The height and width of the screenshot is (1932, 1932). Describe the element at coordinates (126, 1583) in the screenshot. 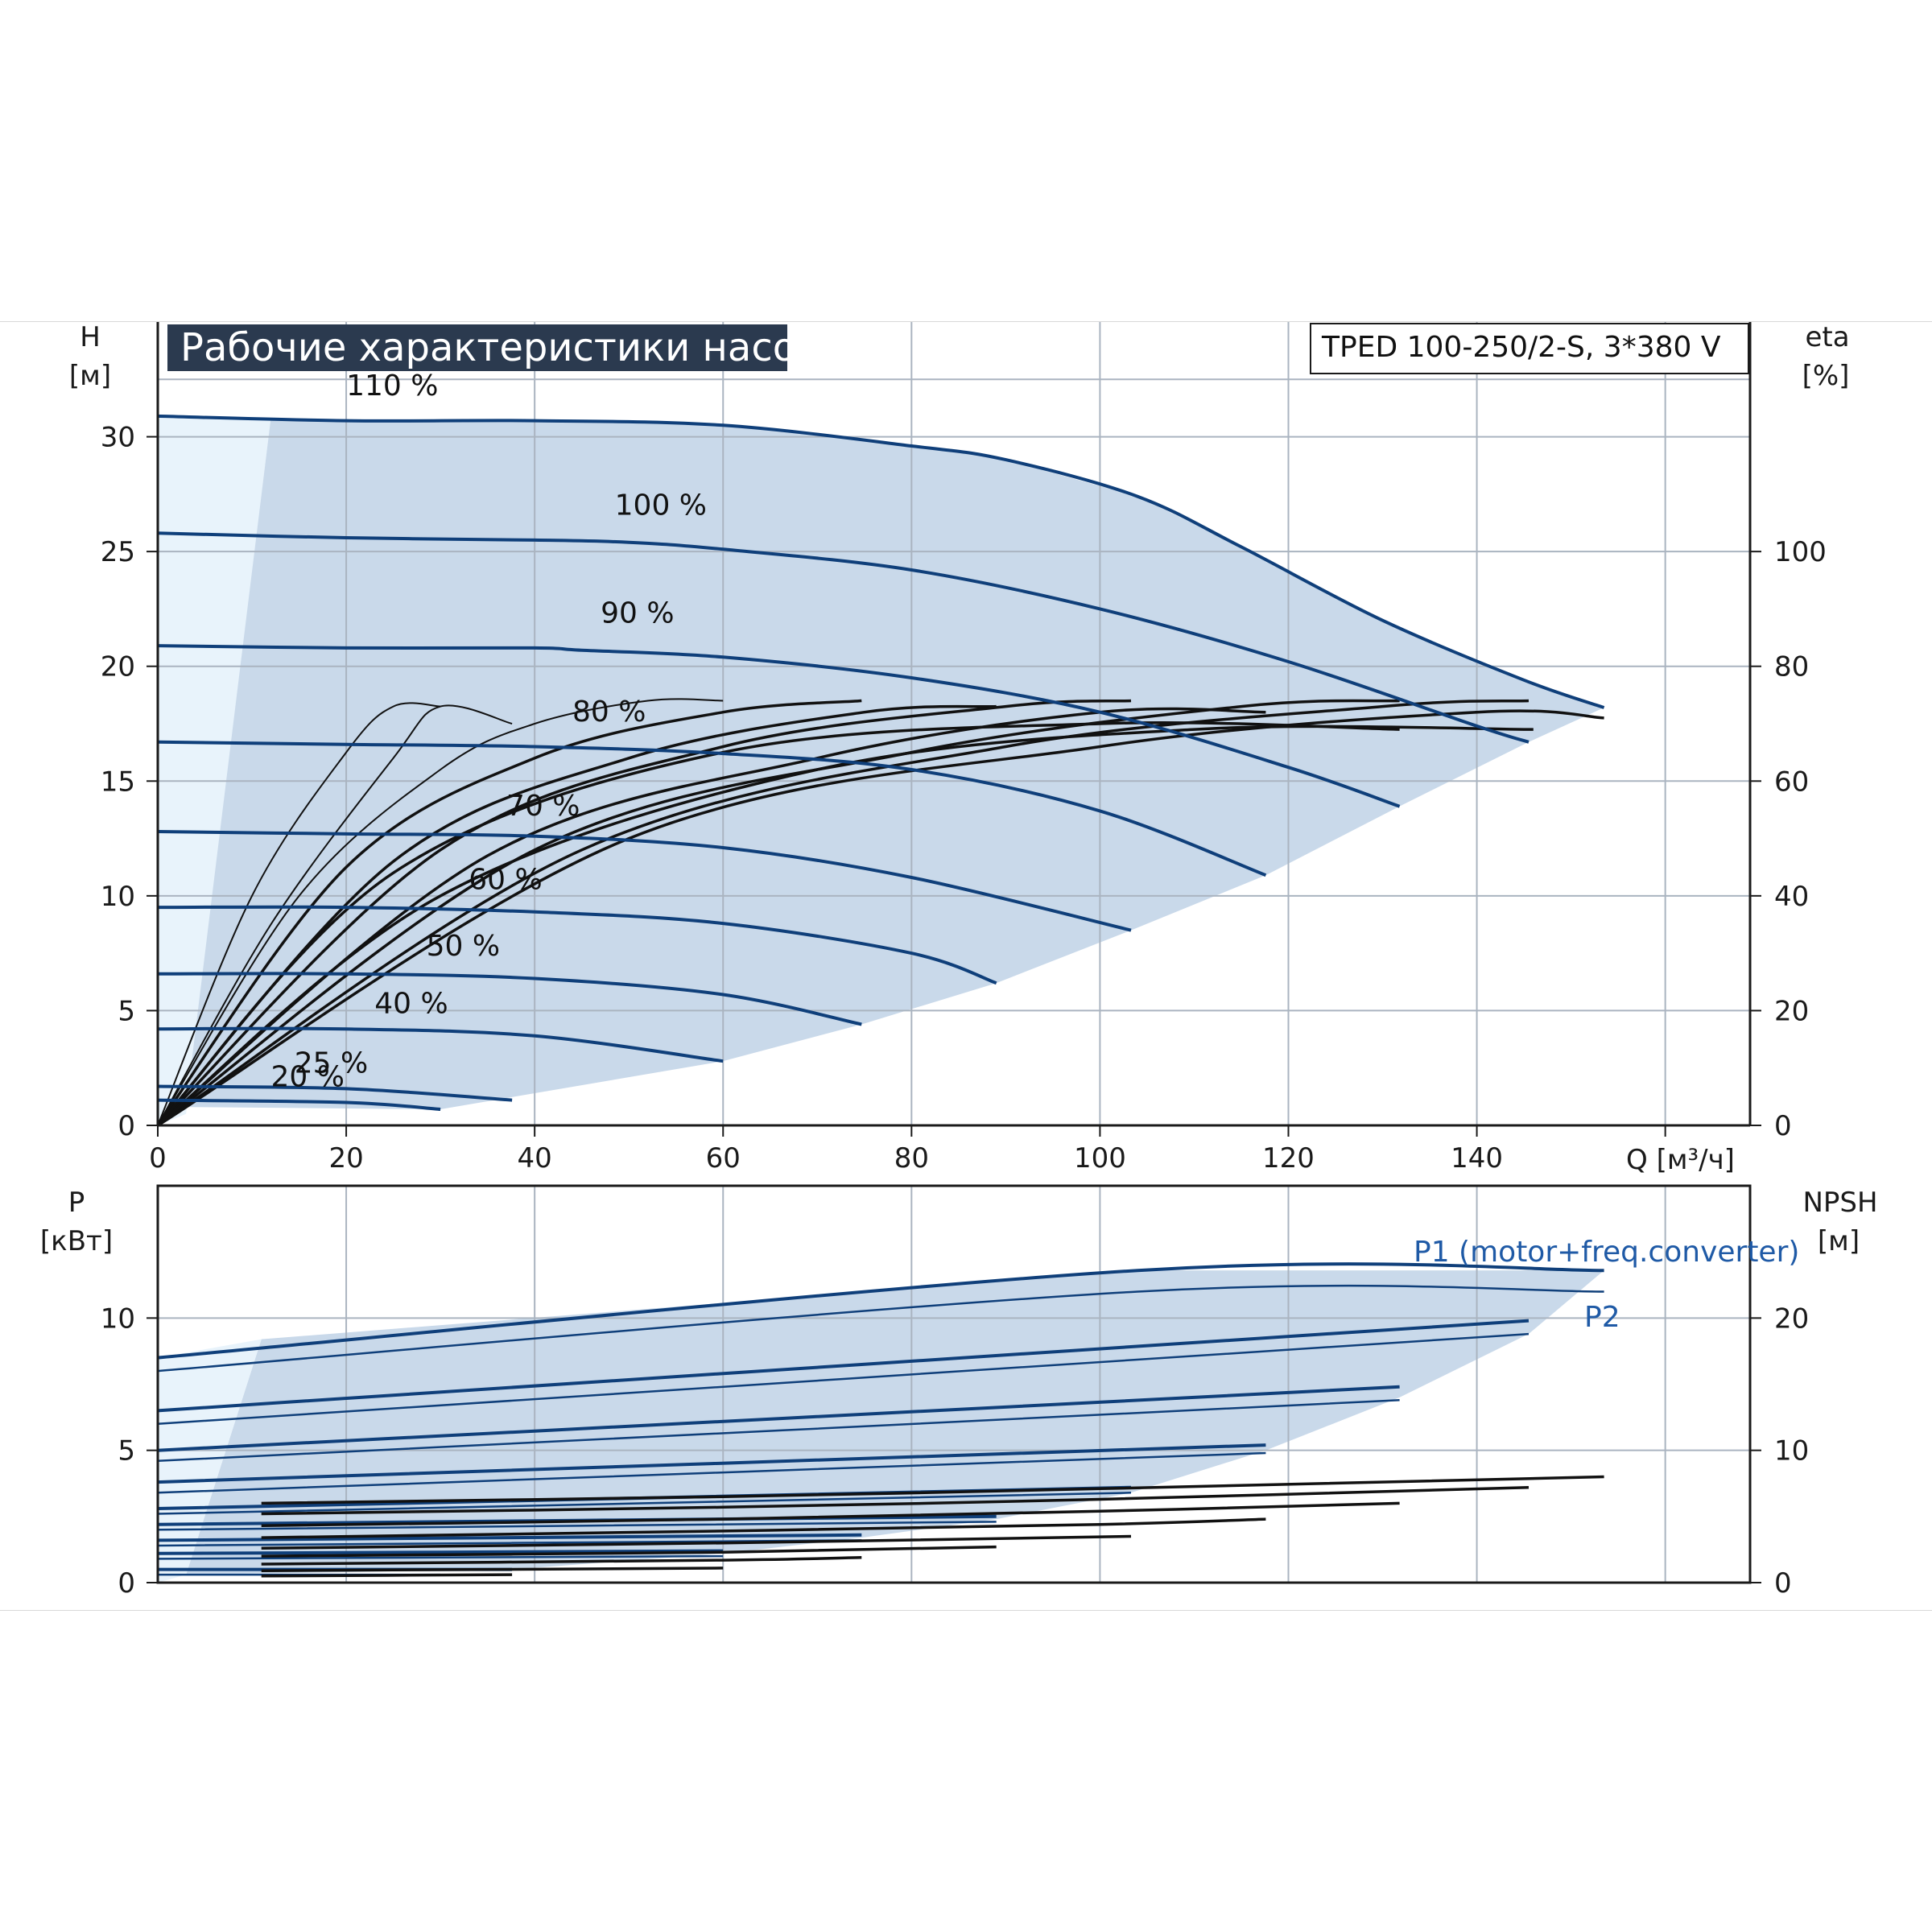

I see `p-tick-label: 0` at that location.